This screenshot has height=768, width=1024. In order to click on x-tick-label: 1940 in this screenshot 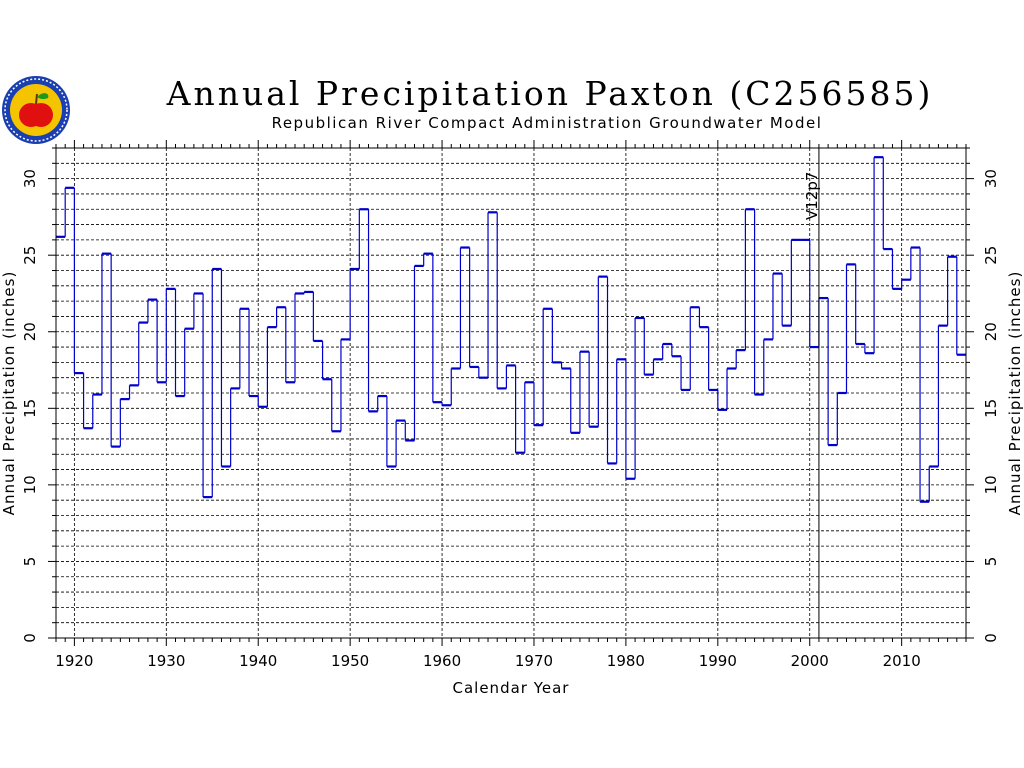, I will do `click(258, 661)`.